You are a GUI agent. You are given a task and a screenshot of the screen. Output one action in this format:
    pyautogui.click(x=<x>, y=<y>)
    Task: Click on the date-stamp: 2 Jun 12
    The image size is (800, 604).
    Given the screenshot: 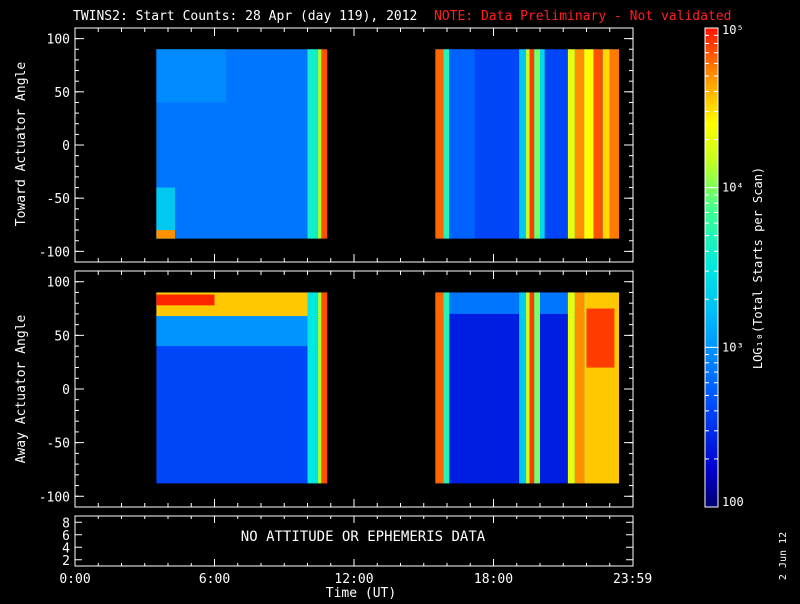 What is the action you would take?
    pyautogui.click(x=783, y=556)
    